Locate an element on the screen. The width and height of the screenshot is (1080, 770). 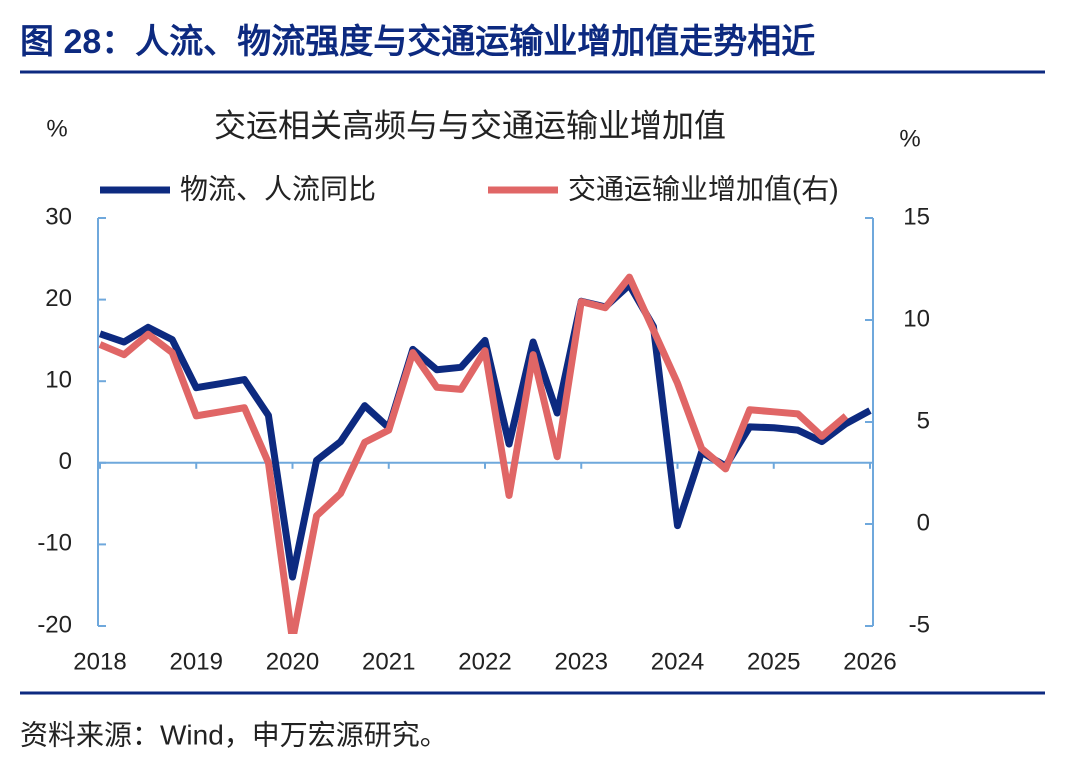
y-tick-label: 20 is located at coordinates (58, 298).